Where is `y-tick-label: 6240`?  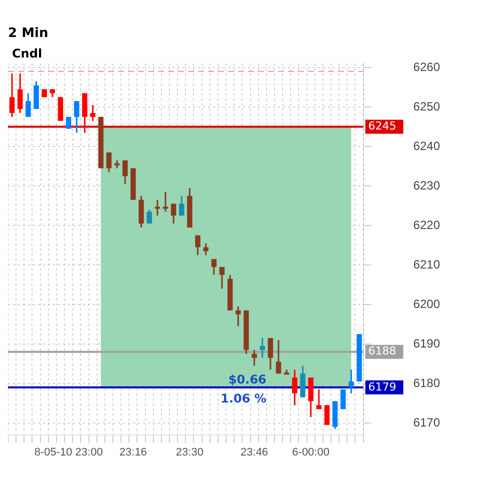
y-tick-label: 6240 is located at coordinates (426, 145).